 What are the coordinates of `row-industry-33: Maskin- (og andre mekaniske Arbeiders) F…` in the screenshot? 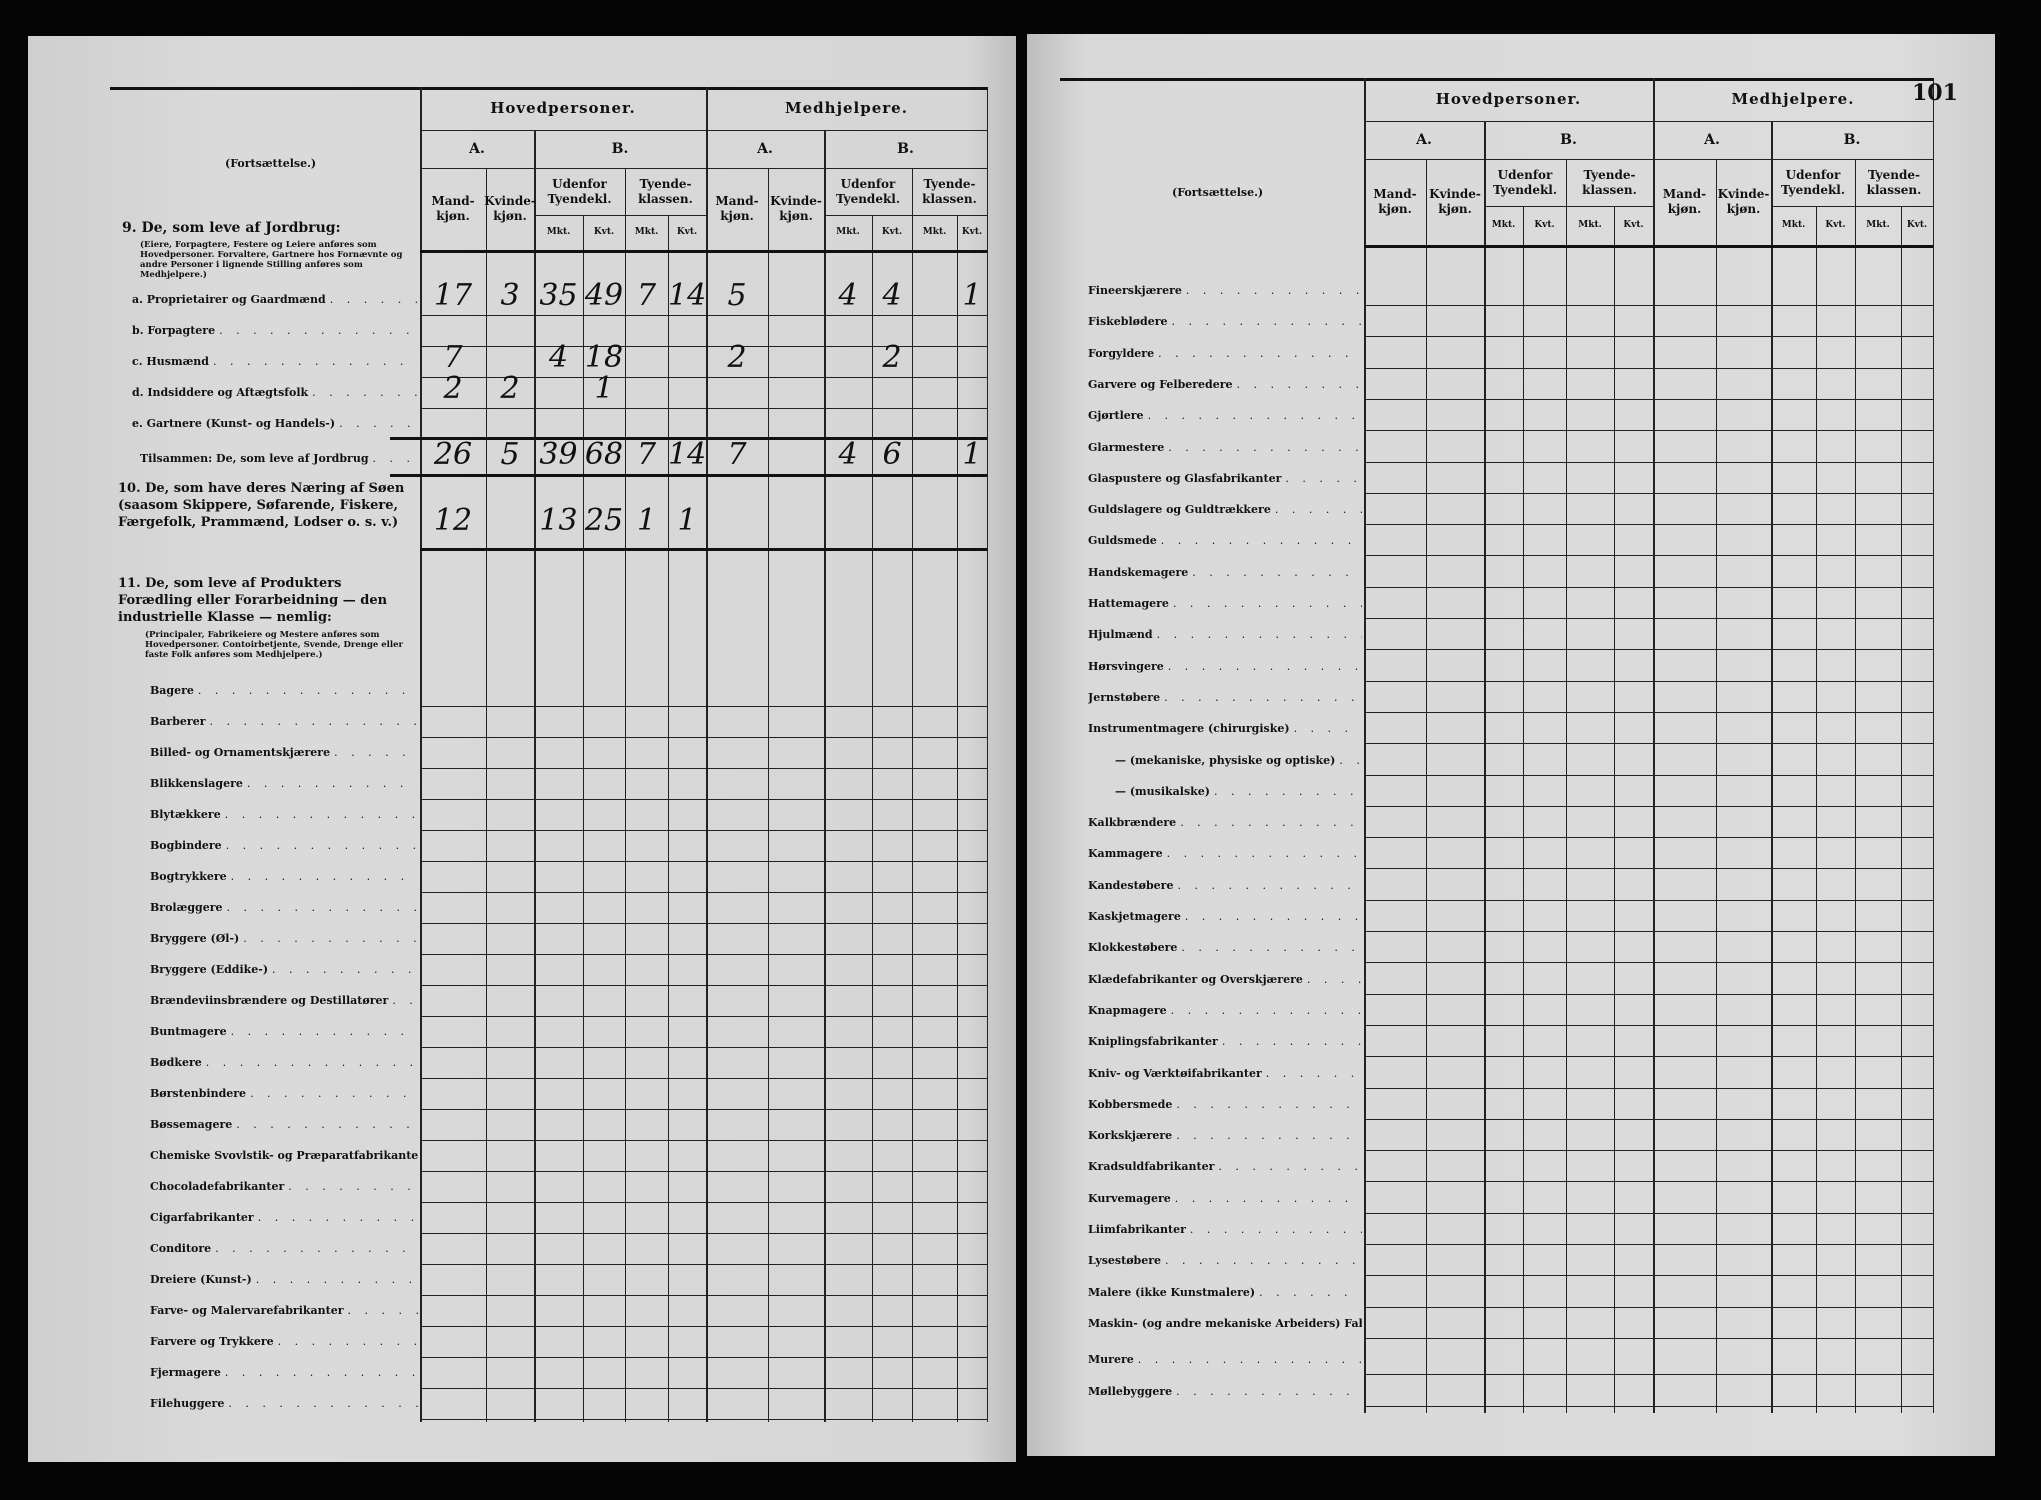 It's located at (1225, 1322).